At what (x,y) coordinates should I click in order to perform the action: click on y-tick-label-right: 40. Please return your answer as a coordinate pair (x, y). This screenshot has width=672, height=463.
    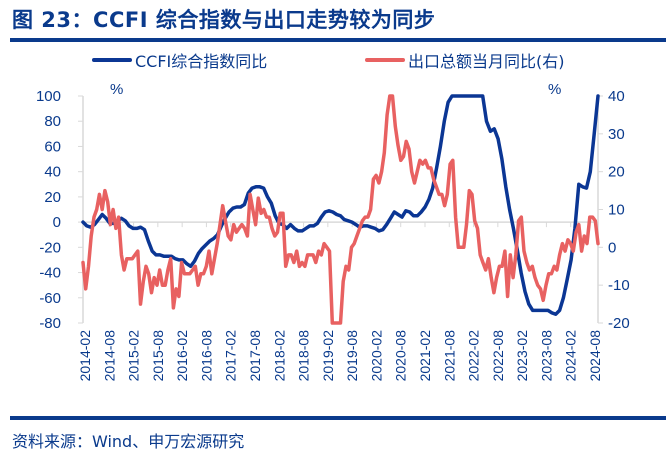
    Looking at the image, I should click on (616, 96).